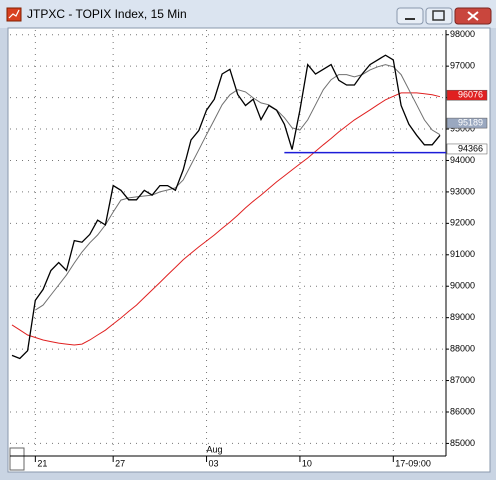  What do you see at coordinates (462, 191) in the screenshot?
I see `y-tick-label: 93000` at bounding box center [462, 191].